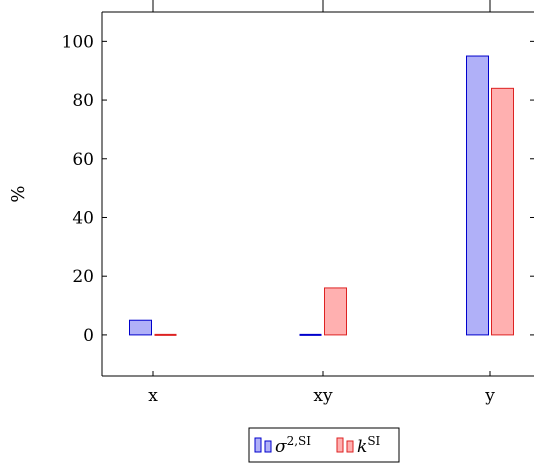 The height and width of the screenshot is (473, 534). What do you see at coordinates (83, 160) in the screenshot?
I see `y-tick-label: 60` at bounding box center [83, 160].